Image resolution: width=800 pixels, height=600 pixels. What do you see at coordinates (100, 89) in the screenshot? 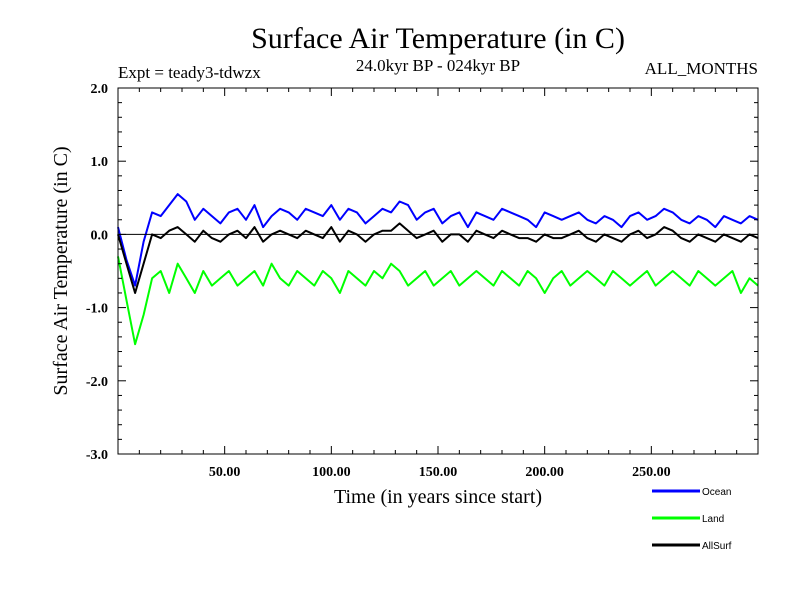
I see `y-tick-label: 2.0` at bounding box center [100, 89].